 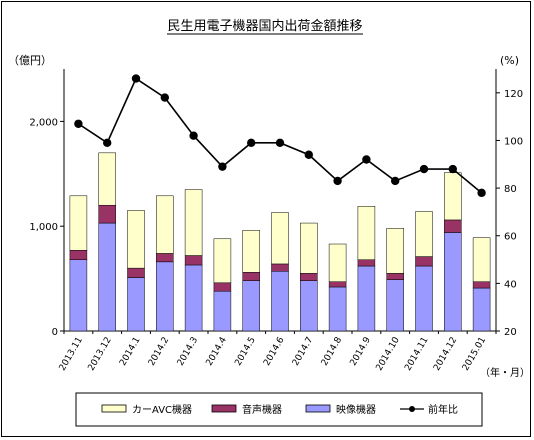 I want to click on left-tick-label: 0, so click(x=55, y=332).